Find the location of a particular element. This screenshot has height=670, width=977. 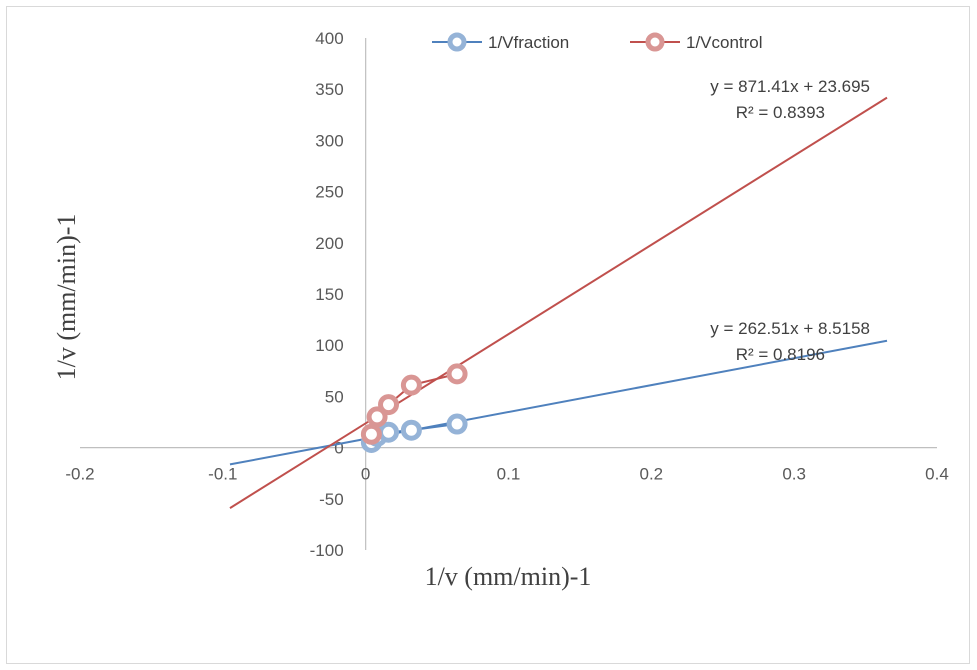

y-tick-label: -50 is located at coordinates (331, 499).